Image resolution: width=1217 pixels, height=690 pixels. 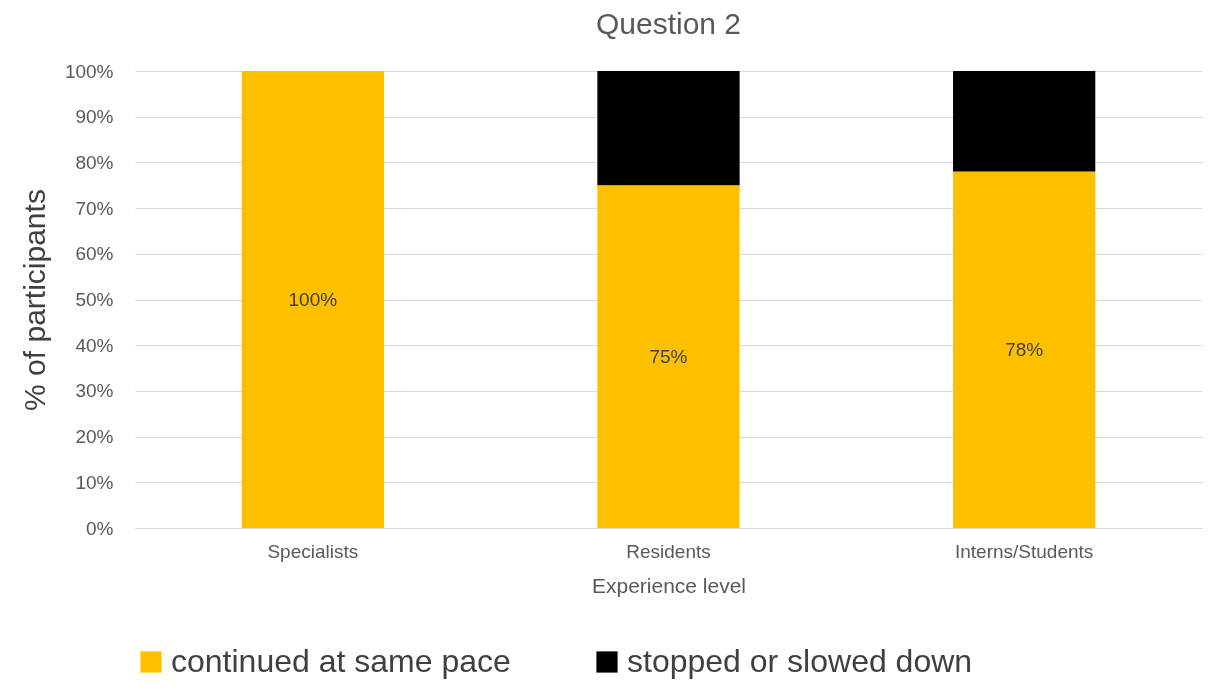 I want to click on data-label: 100%, so click(x=313, y=299).